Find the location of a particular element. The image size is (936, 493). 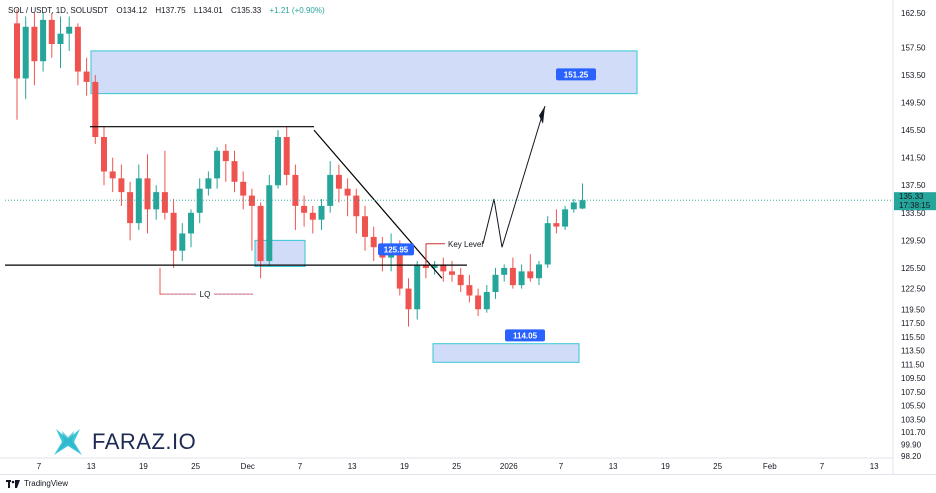

y-tick-label: 162.50 is located at coordinates (913, 13).